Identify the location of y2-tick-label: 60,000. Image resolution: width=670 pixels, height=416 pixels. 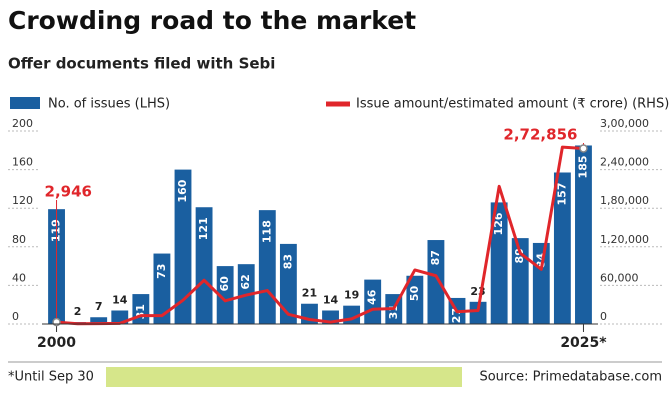
(619, 277).